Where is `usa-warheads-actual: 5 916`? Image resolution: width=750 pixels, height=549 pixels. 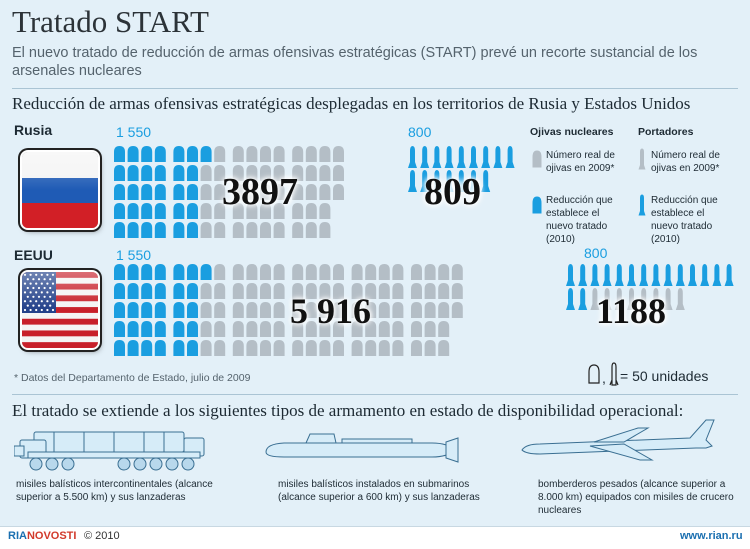
usa-warheads-actual: 5 916 is located at coordinates (330, 311).